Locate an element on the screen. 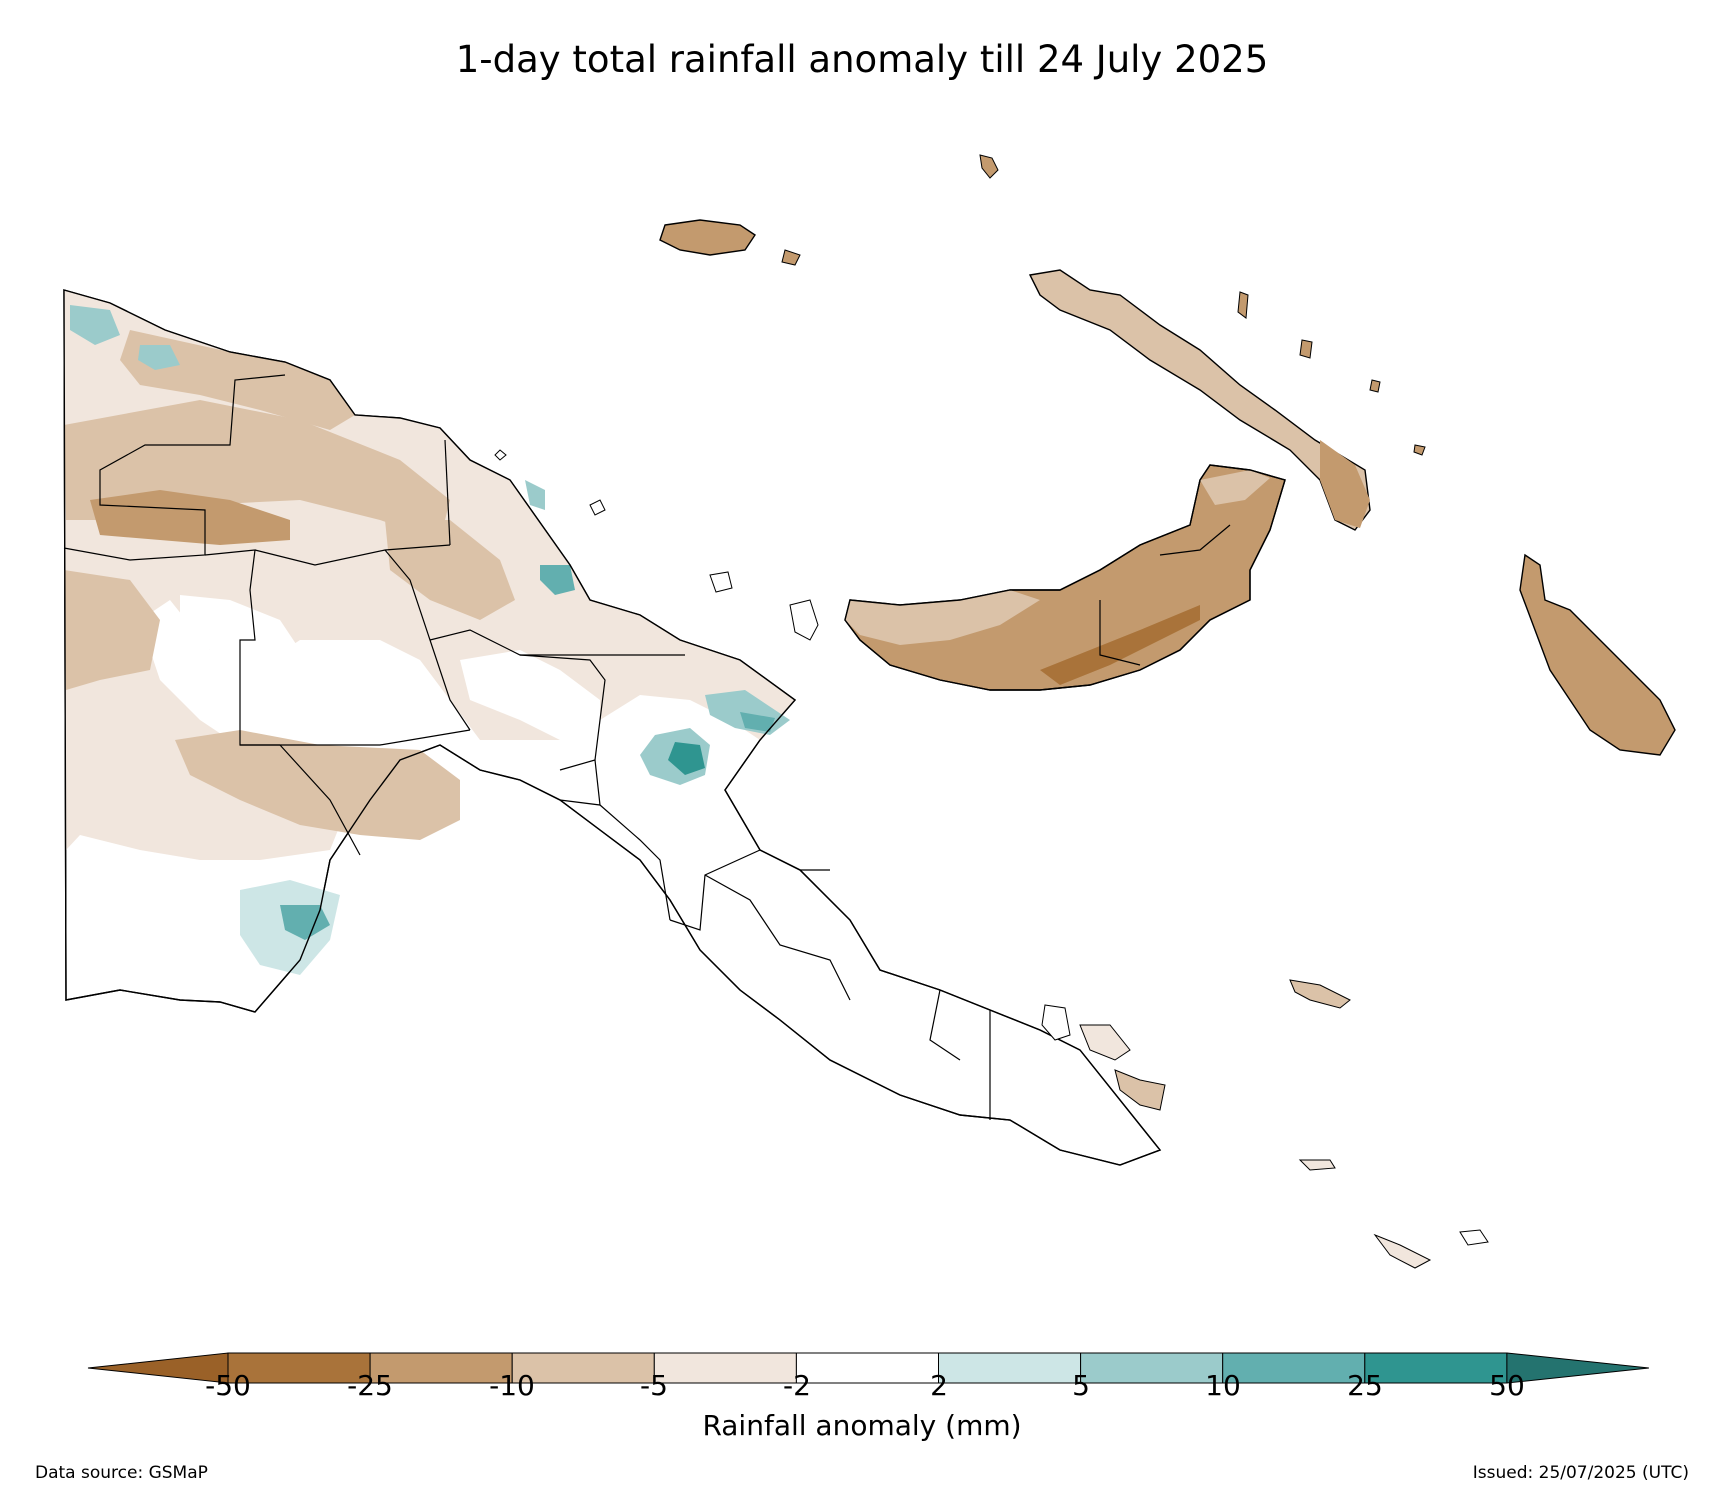  anomaly-wet-g is located at coordinates (535, 495).